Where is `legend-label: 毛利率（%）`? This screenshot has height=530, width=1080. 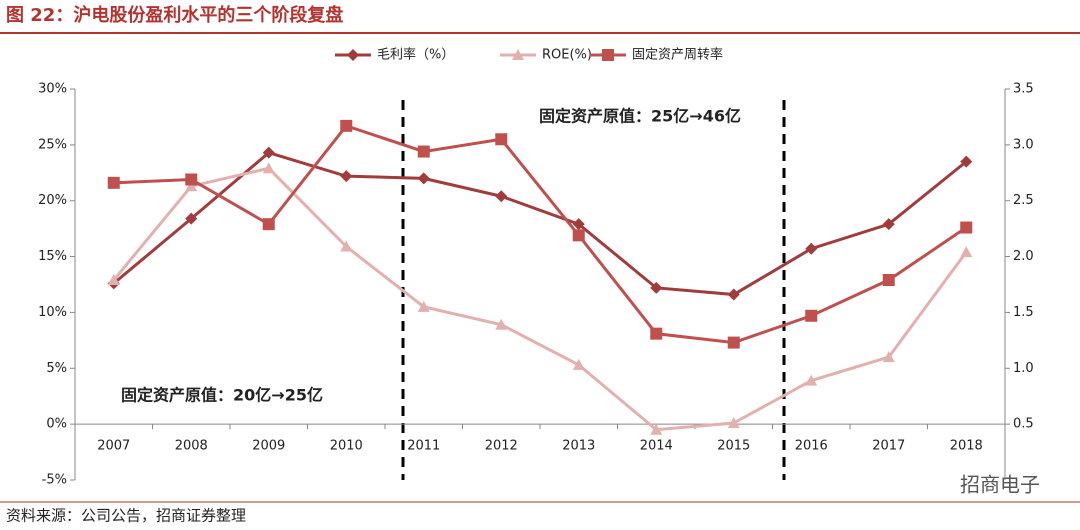 legend-label: 毛利率（%） is located at coordinates (415, 55).